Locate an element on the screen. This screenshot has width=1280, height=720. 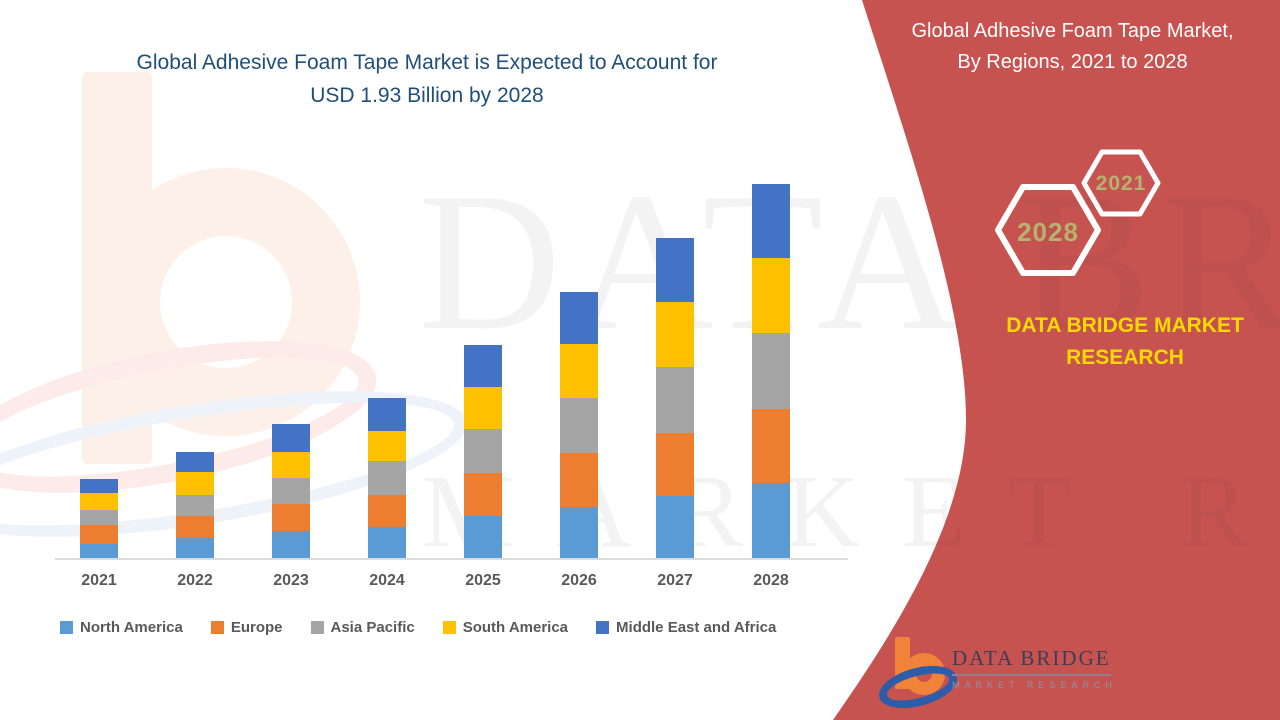
bar-2025 is located at coordinates (483, 451).